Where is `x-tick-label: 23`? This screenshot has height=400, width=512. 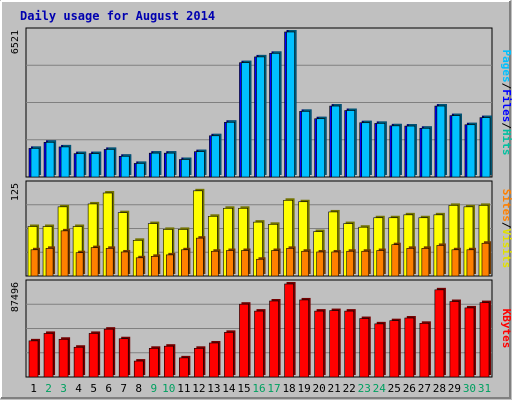 x-tick-label: 23 is located at coordinates (364, 388).